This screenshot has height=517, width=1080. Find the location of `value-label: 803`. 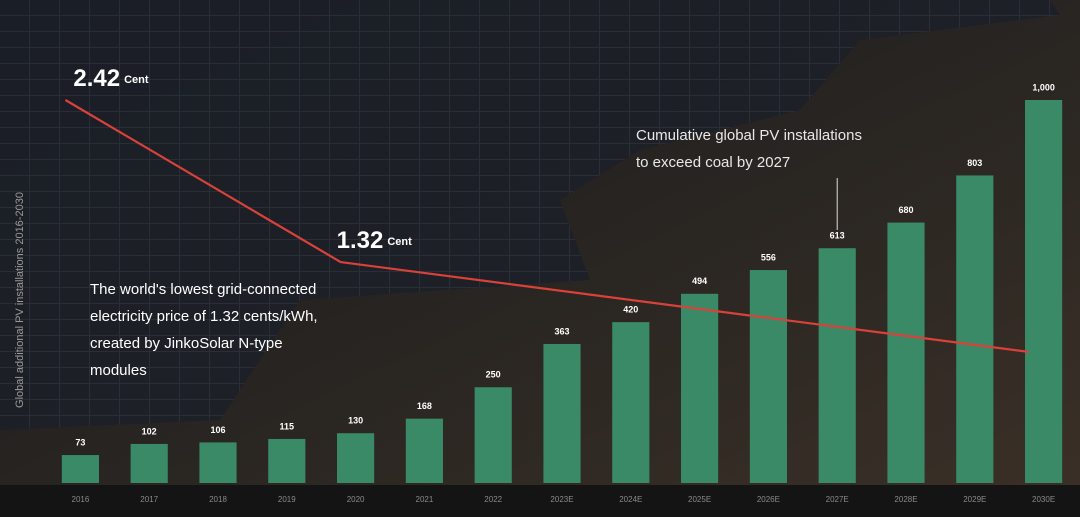

value-label: 803 is located at coordinates (974, 163).